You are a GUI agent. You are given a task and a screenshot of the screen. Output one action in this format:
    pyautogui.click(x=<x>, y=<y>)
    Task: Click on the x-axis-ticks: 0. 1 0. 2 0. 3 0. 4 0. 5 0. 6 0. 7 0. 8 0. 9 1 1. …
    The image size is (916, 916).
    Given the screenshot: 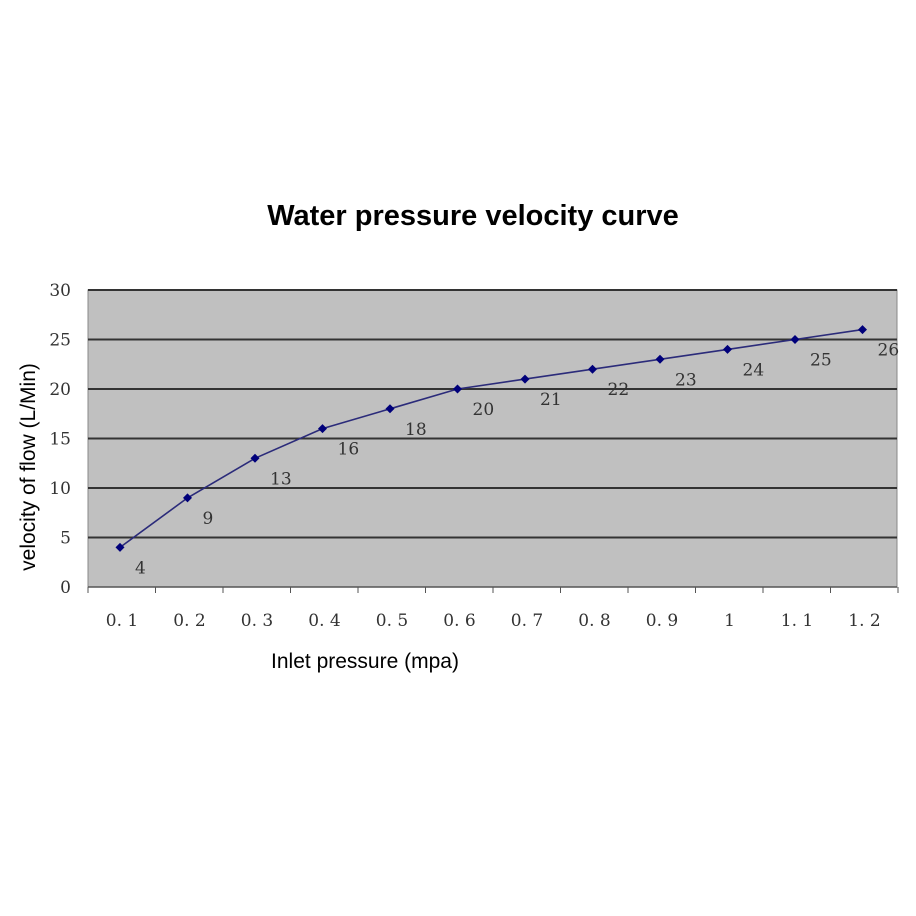 What is the action you would take?
    pyautogui.click(x=493, y=621)
    